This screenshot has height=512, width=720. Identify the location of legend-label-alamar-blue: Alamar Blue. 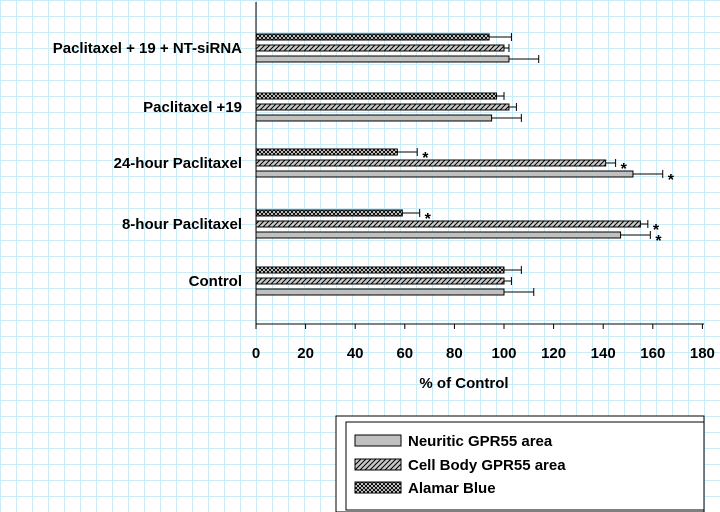
(452, 488).